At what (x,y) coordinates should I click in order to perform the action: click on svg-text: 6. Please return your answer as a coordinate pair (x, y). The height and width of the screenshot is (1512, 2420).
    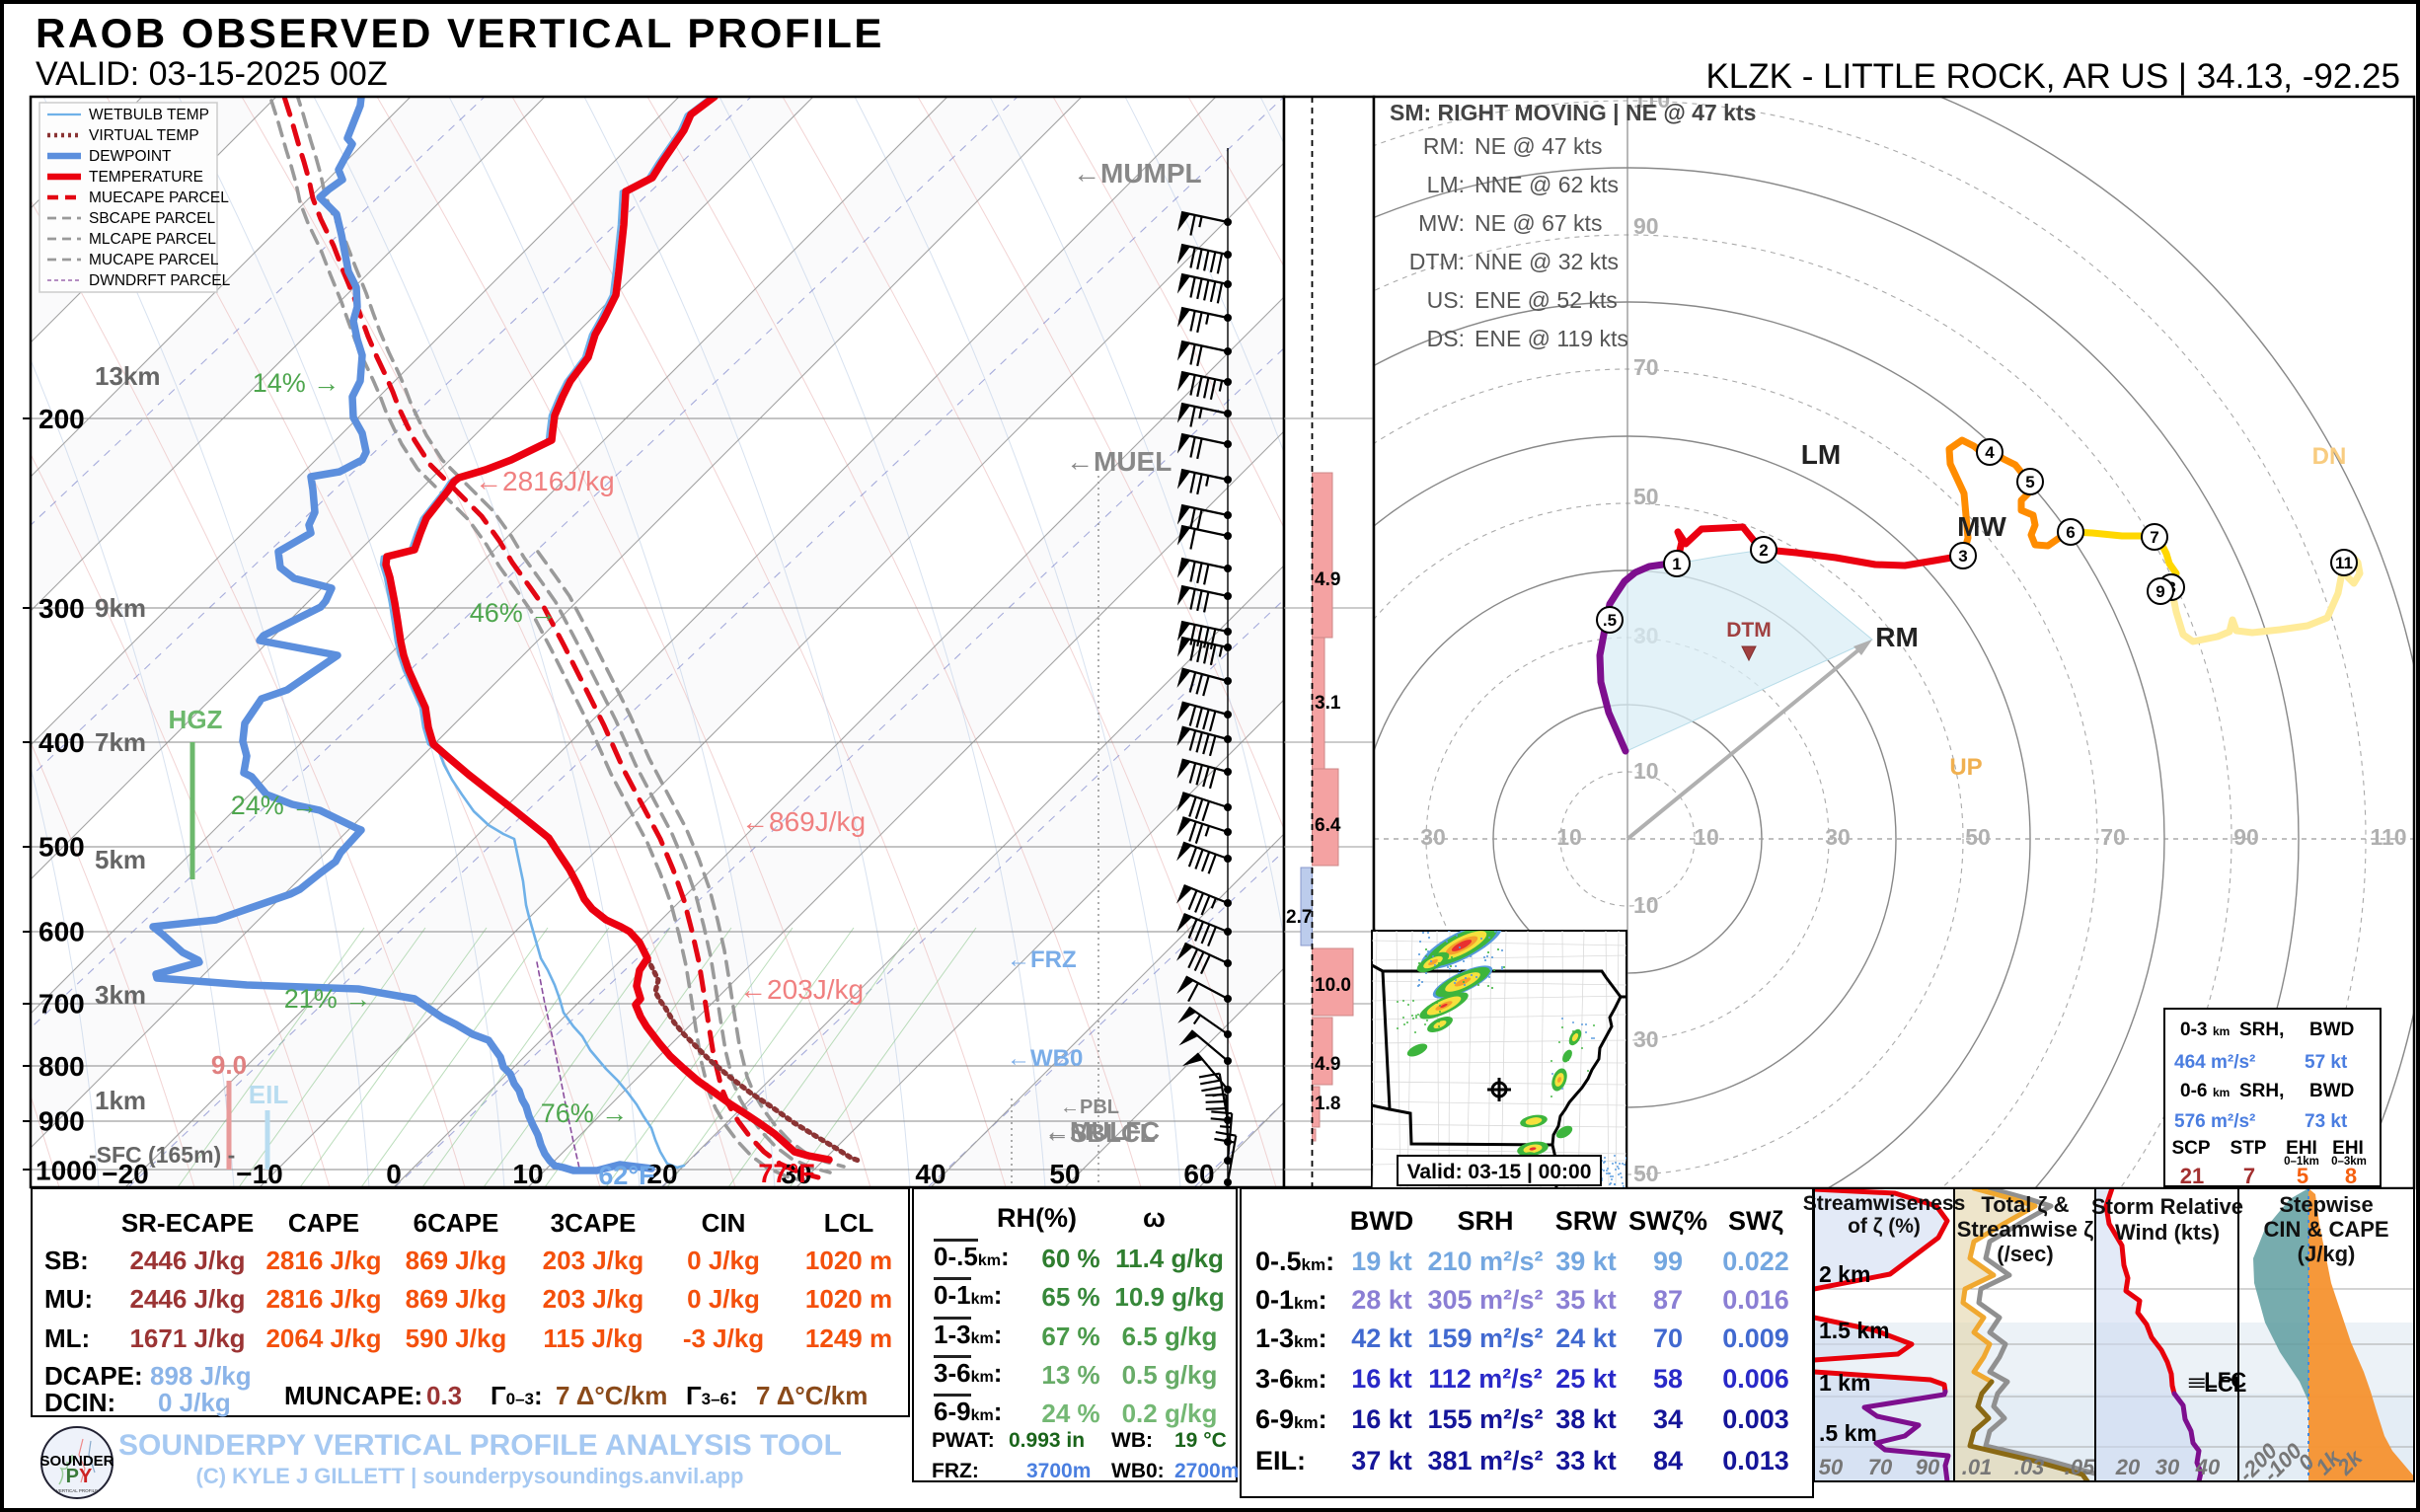
    Looking at the image, I should click on (2071, 533).